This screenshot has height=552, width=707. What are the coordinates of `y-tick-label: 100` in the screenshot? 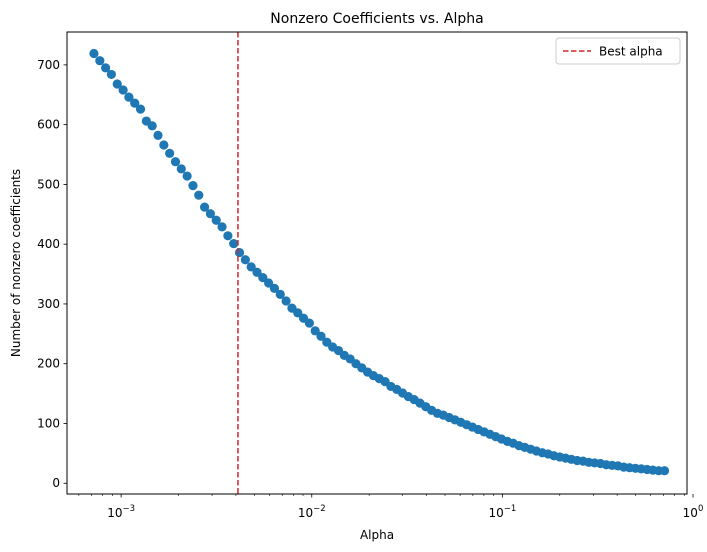 It's located at (48, 423).